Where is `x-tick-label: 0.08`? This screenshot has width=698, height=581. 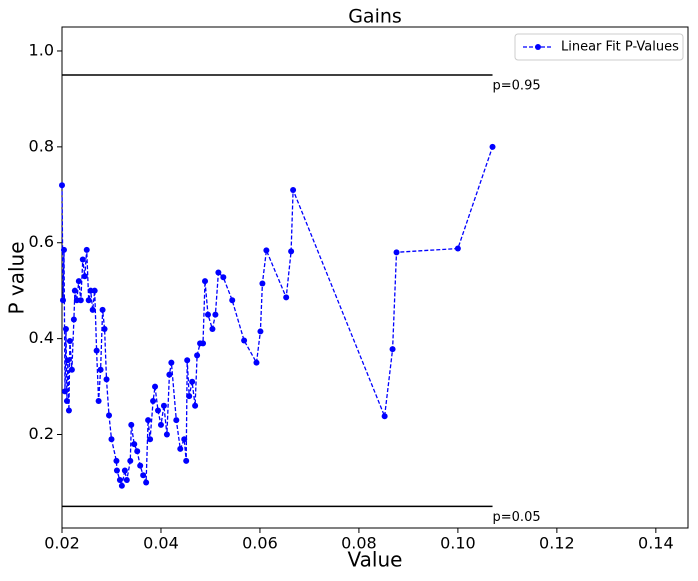
x-tick-label: 0.08 is located at coordinates (359, 543).